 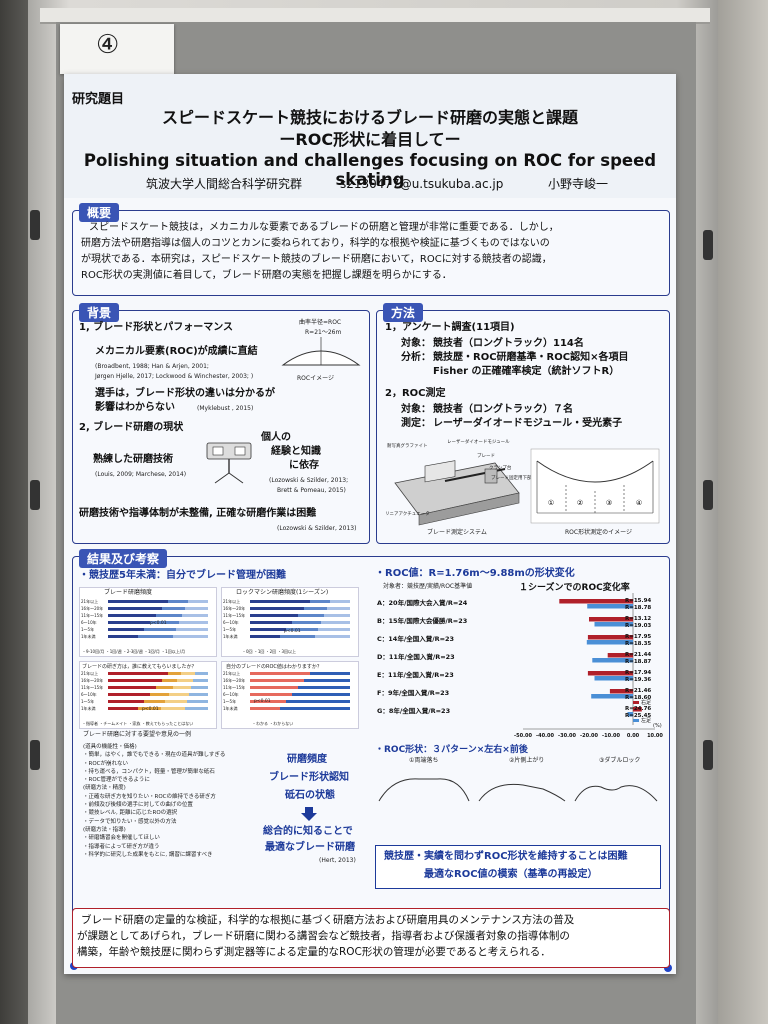 I want to click on background-subtitle-1: 1, ブレード形状とパフォーマンス, so click(x=156, y=327).